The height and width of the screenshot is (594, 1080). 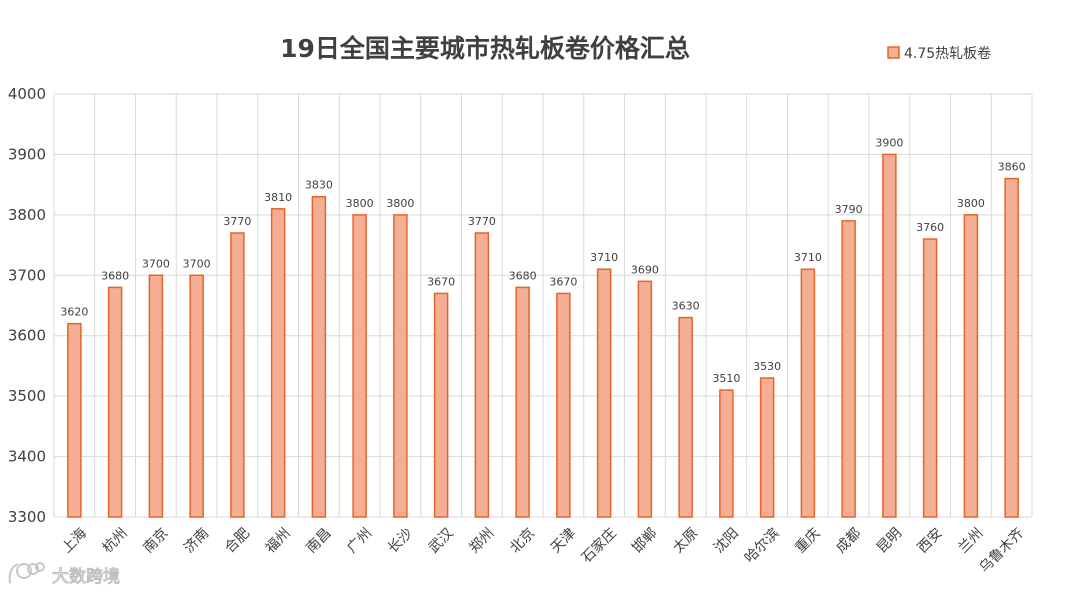 What do you see at coordinates (767, 366) in the screenshot?
I see `data-label: 3530` at bounding box center [767, 366].